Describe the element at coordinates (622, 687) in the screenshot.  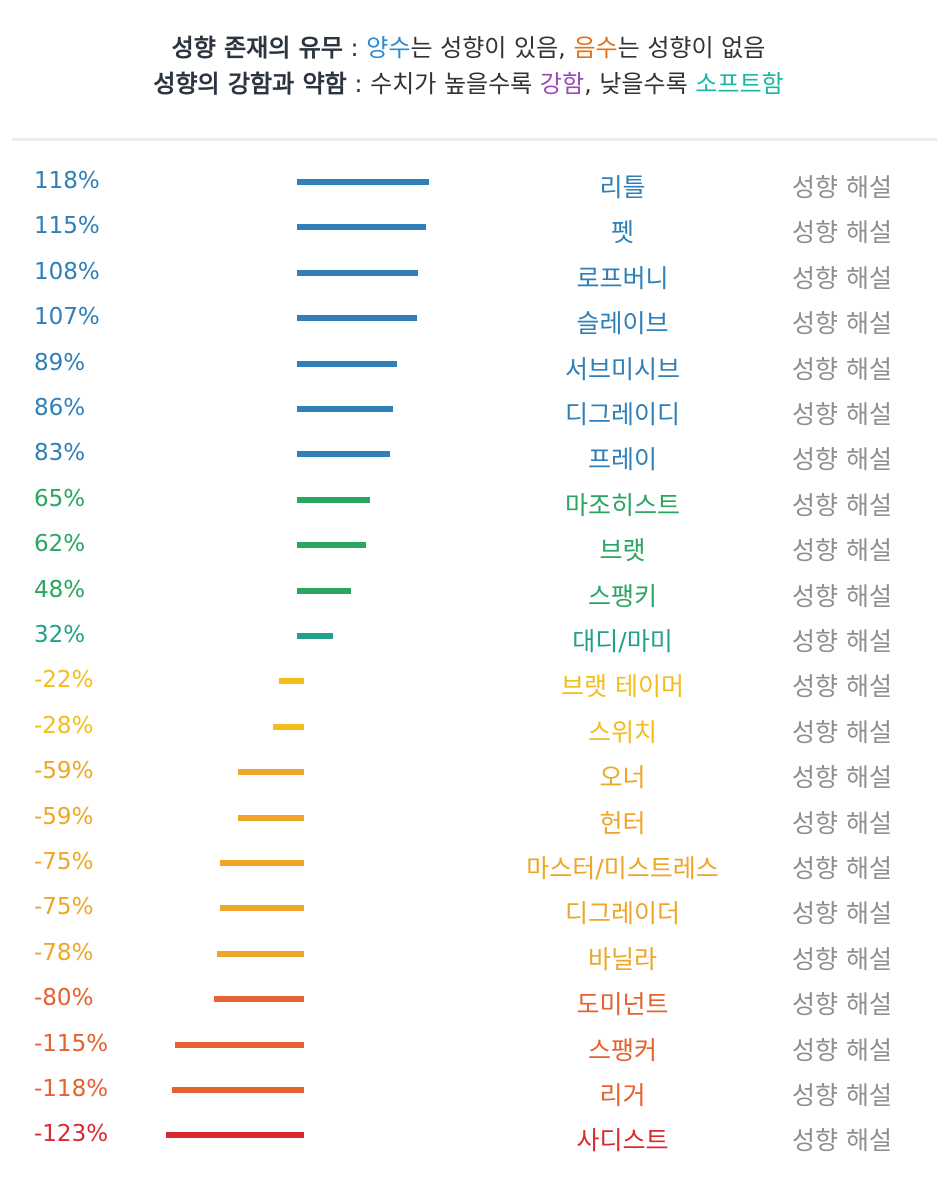
I see `tendency-name: 브랫 테이머` at that location.